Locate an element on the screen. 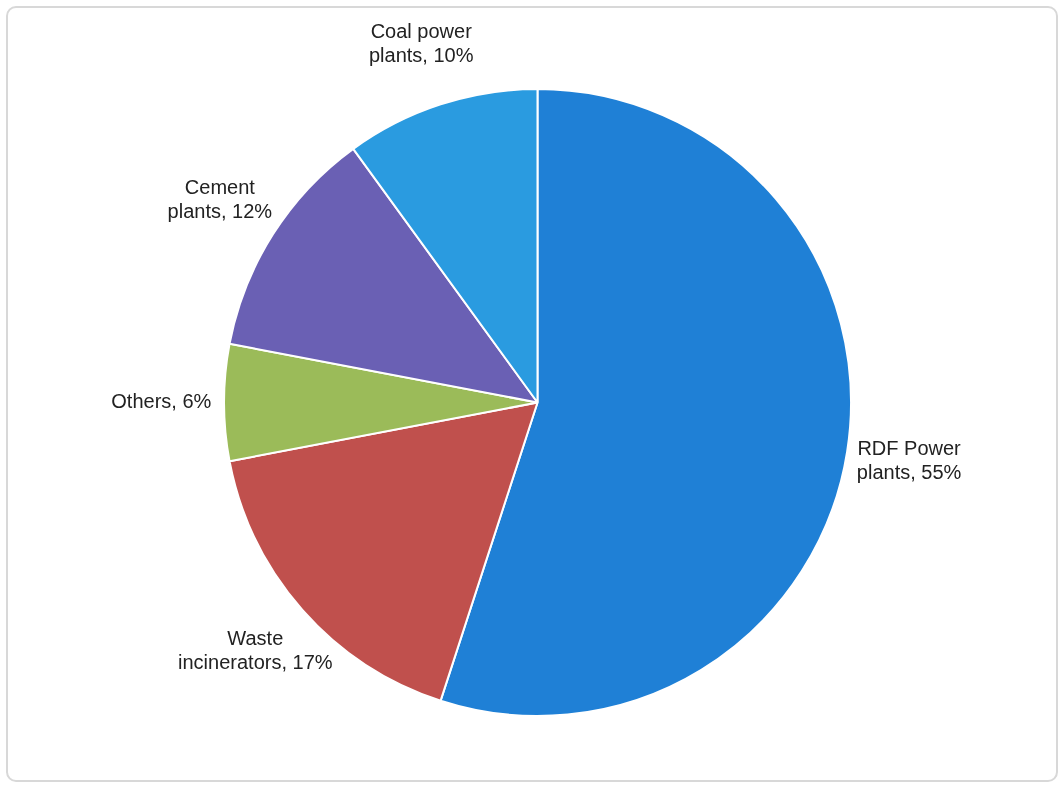 This screenshot has width=1063, height=787. slice-label: RDF Power plants, 55% is located at coordinates (909, 459).